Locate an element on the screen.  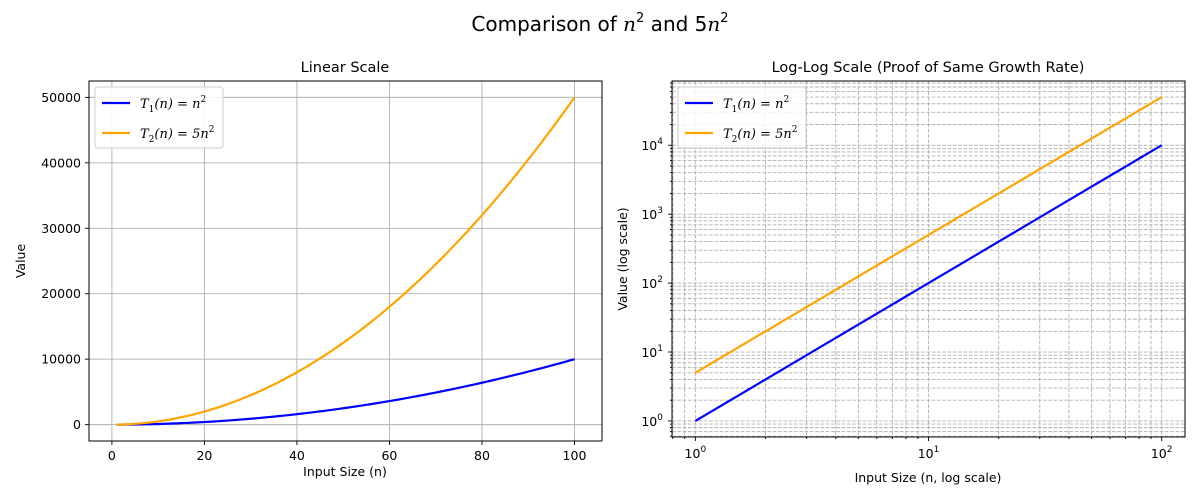
linear-y-axis-label: Value is located at coordinates (20, 261).